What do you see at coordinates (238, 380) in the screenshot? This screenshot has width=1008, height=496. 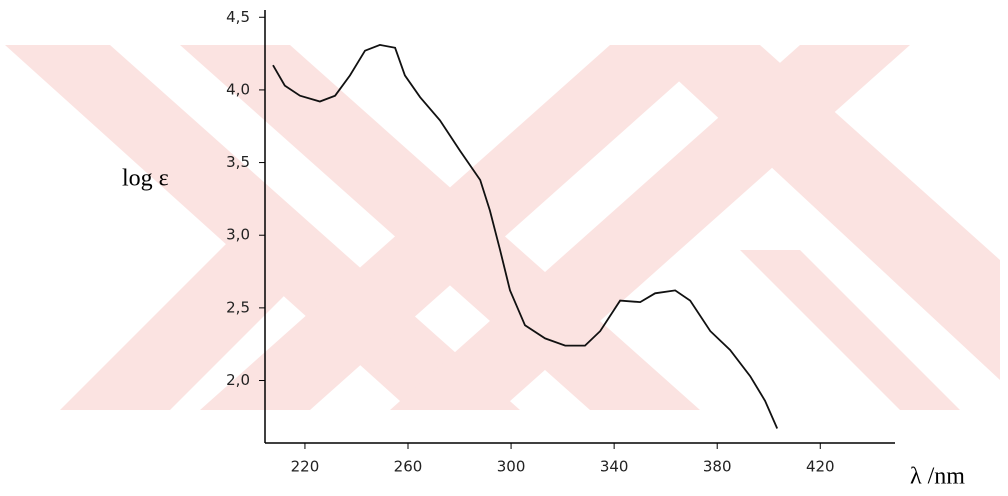 I see `y-tick-label: 2,0` at bounding box center [238, 380].